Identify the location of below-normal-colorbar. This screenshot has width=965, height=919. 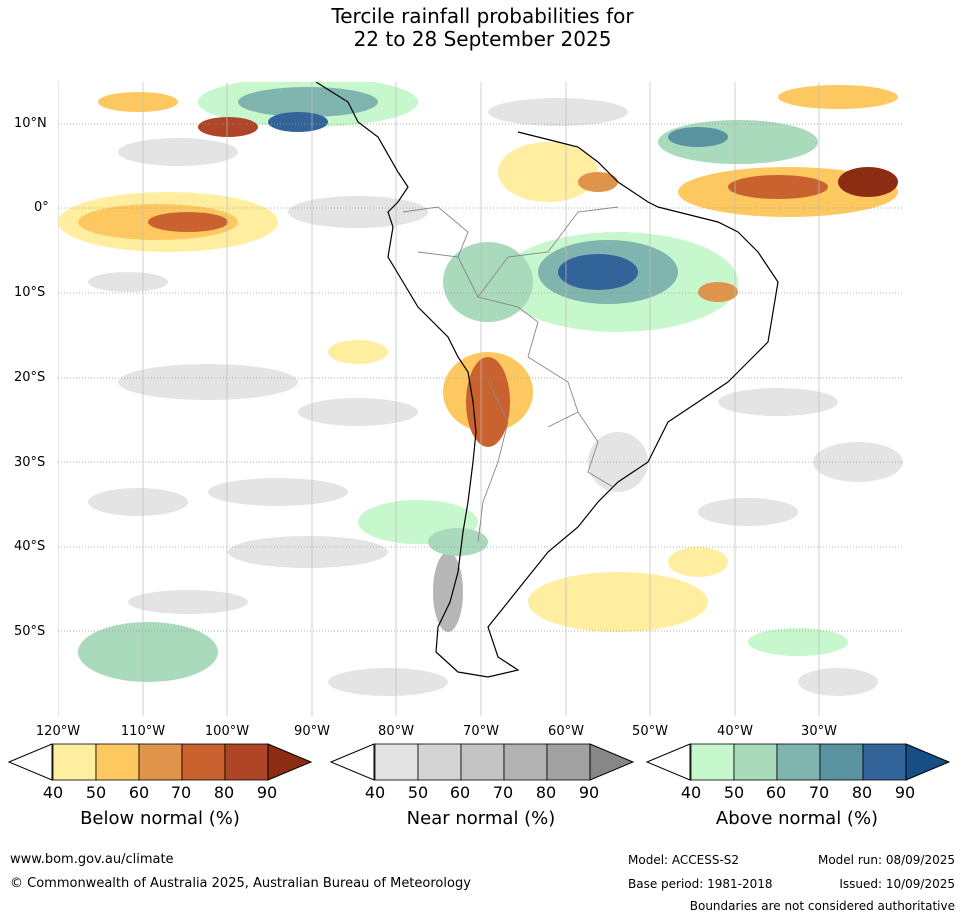
(160, 762).